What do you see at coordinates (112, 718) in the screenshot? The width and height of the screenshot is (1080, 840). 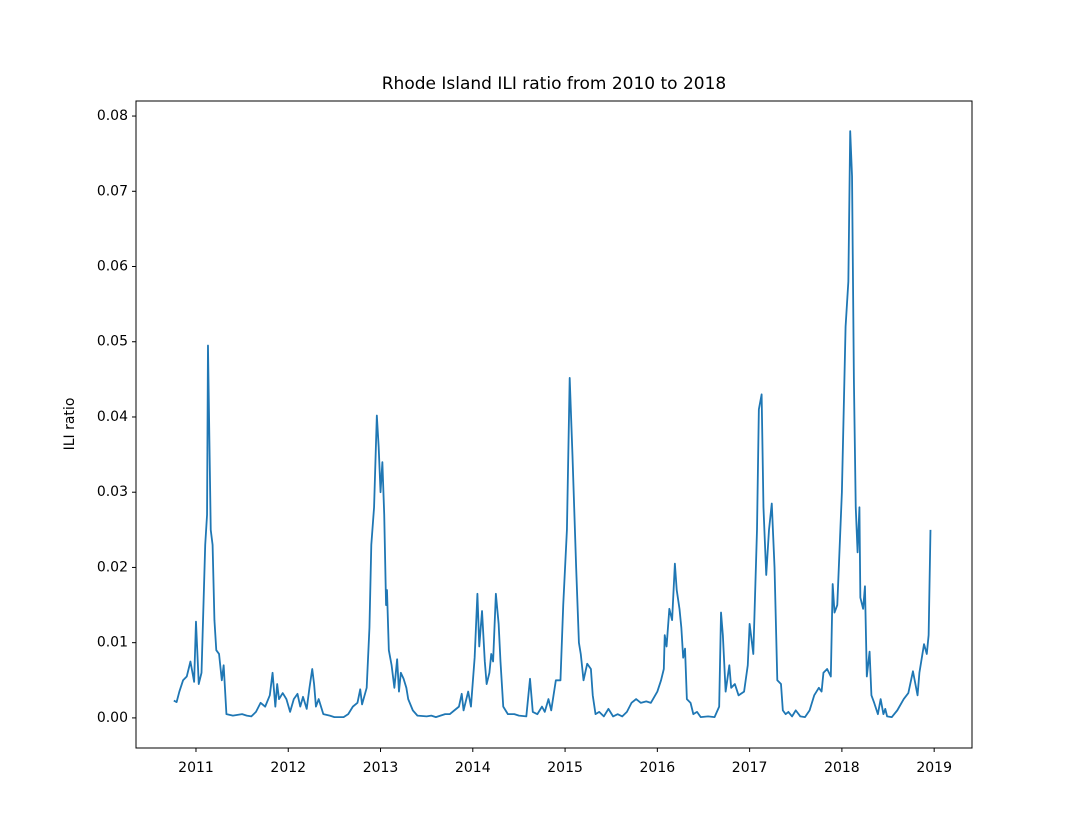 I see `y-tick-label: 0.00` at bounding box center [112, 718].